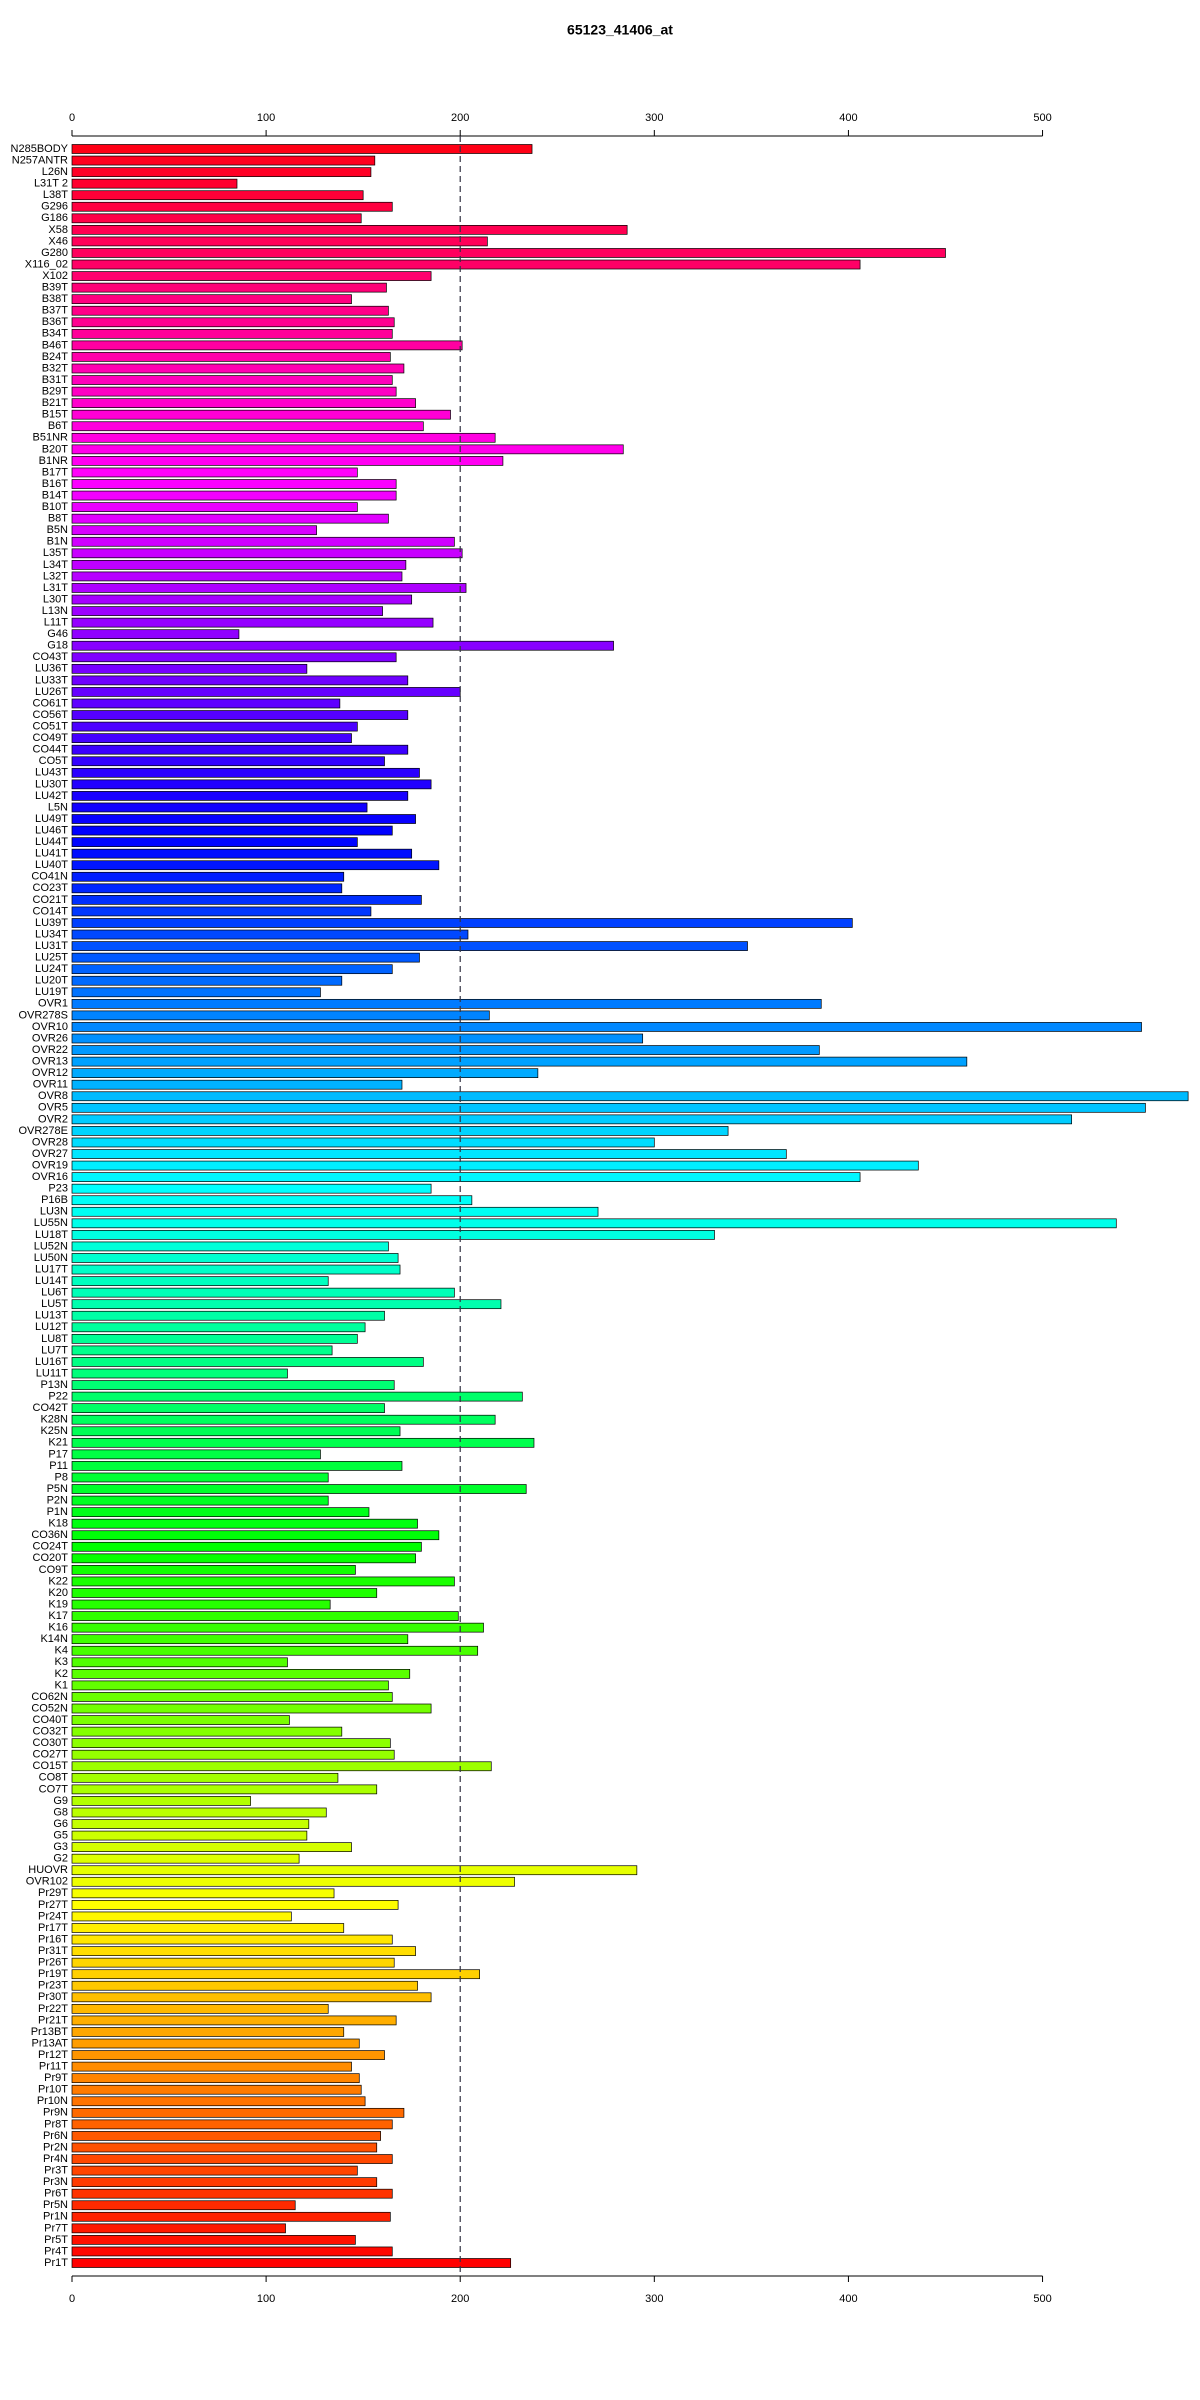  Describe the element at coordinates (50, 1027) in the screenshot. I see `y-tick-label: OVR10` at that location.